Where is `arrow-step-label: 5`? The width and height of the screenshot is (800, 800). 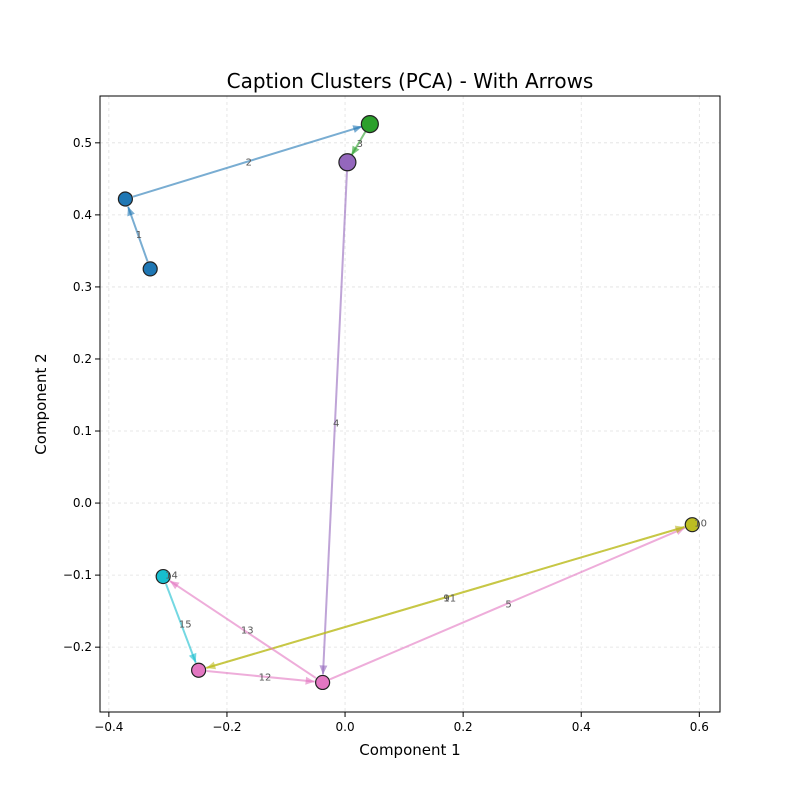 arrow-step-label: 5 is located at coordinates (508, 605).